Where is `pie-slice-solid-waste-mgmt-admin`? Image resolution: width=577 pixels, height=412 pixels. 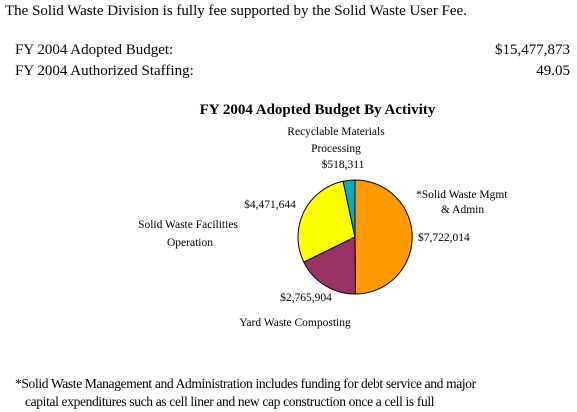
pie-slice-solid-waste-mgmt-admin is located at coordinates (383, 237).